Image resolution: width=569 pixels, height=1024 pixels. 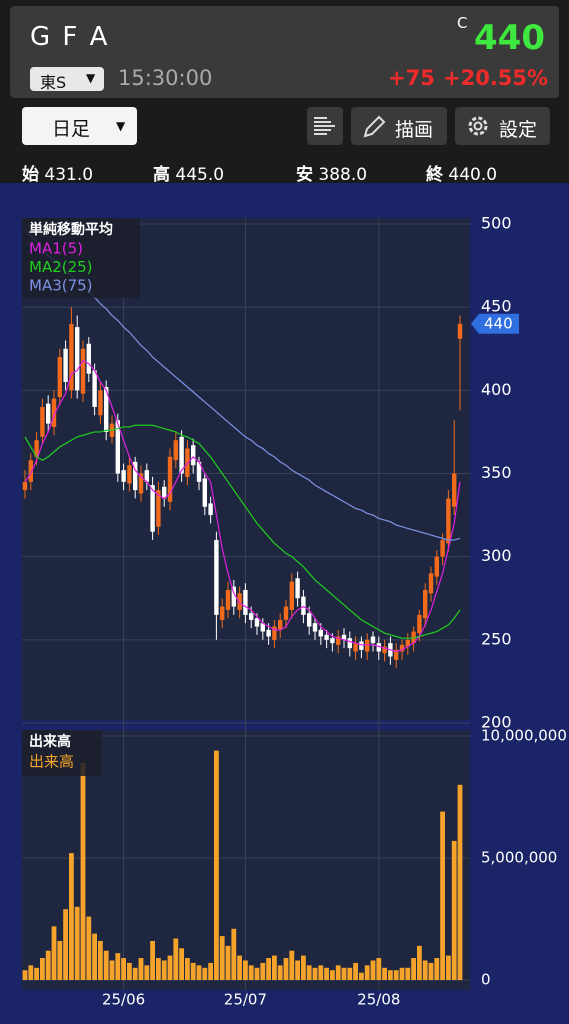 I want to click on period-select: 日足 ▼, so click(x=79, y=126).